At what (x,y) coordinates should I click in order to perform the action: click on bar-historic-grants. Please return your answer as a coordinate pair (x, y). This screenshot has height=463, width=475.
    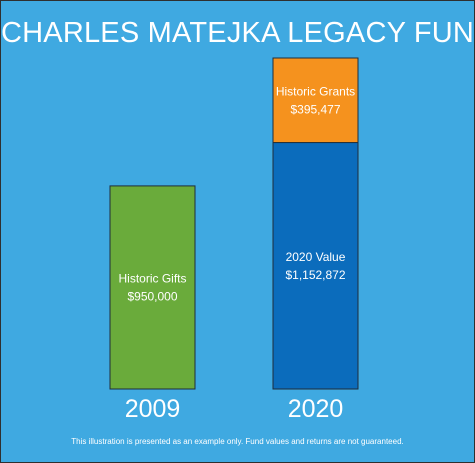
    Looking at the image, I should click on (315, 100).